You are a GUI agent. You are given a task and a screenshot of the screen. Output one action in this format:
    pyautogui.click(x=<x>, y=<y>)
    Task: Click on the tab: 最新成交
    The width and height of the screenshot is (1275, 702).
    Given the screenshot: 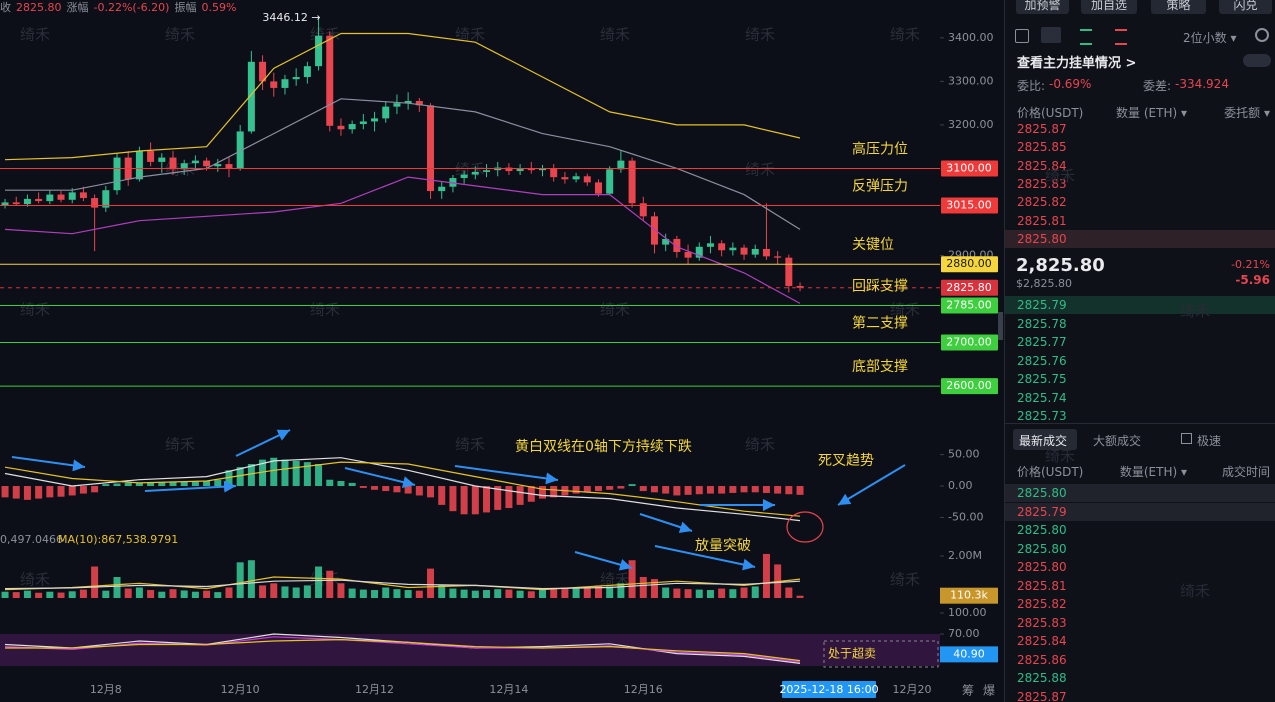 What is the action you would take?
    pyautogui.click(x=1043, y=441)
    